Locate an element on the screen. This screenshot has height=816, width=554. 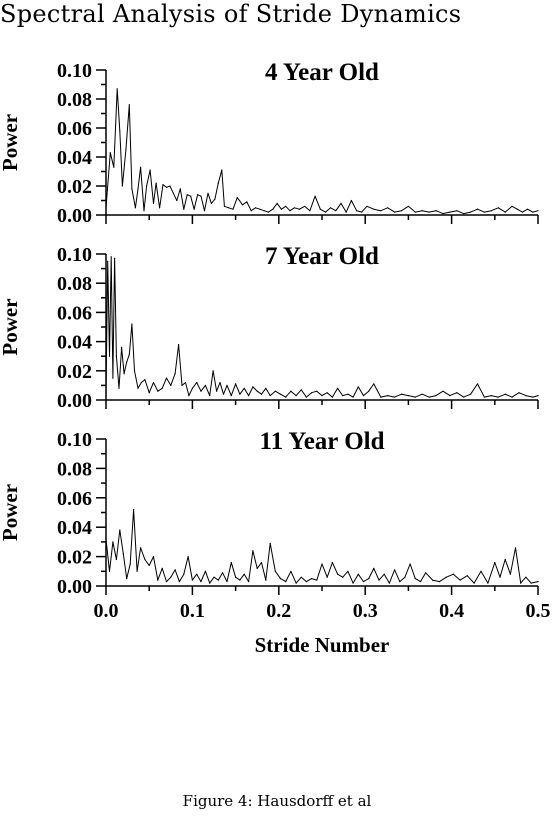
spectrum-series-line is located at coordinates (322, 151).